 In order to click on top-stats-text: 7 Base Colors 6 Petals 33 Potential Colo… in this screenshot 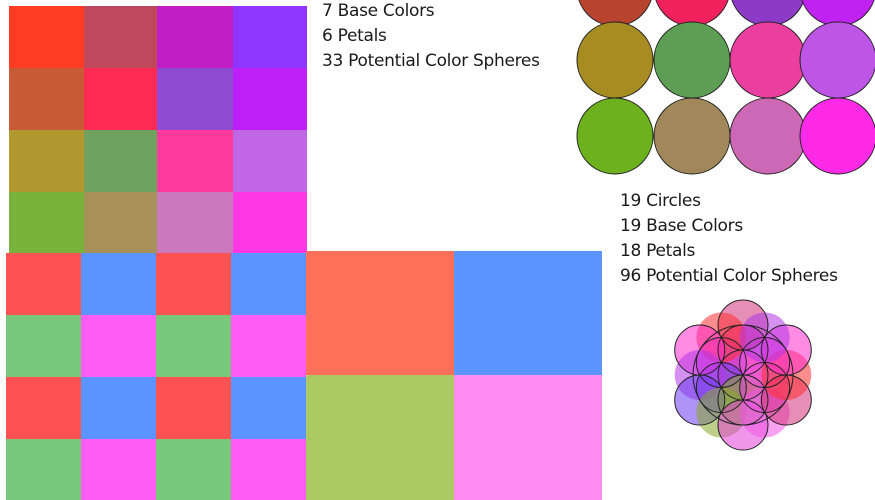, I will do `click(431, 37)`.